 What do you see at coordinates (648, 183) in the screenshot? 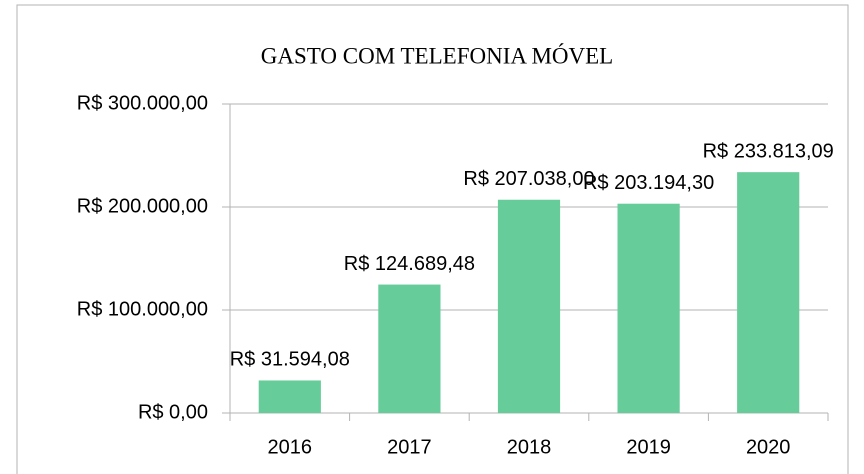
I see `data-label: R$ 203.194,30` at bounding box center [648, 183].